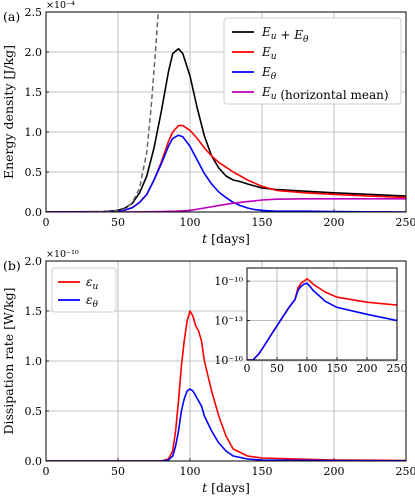  What do you see at coordinates (228, 281) in the screenshot?
I see `y-tick-label: 10⁻¹⁰` at bounding box center [228, 281].